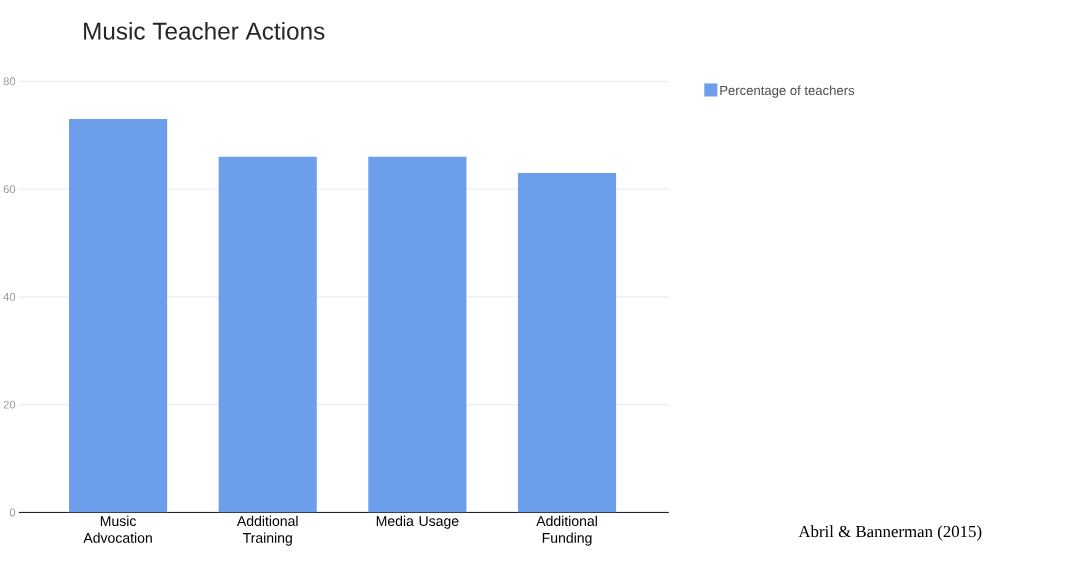  I want to click on legend-label: Percentage of teachers, so click(787, 91).